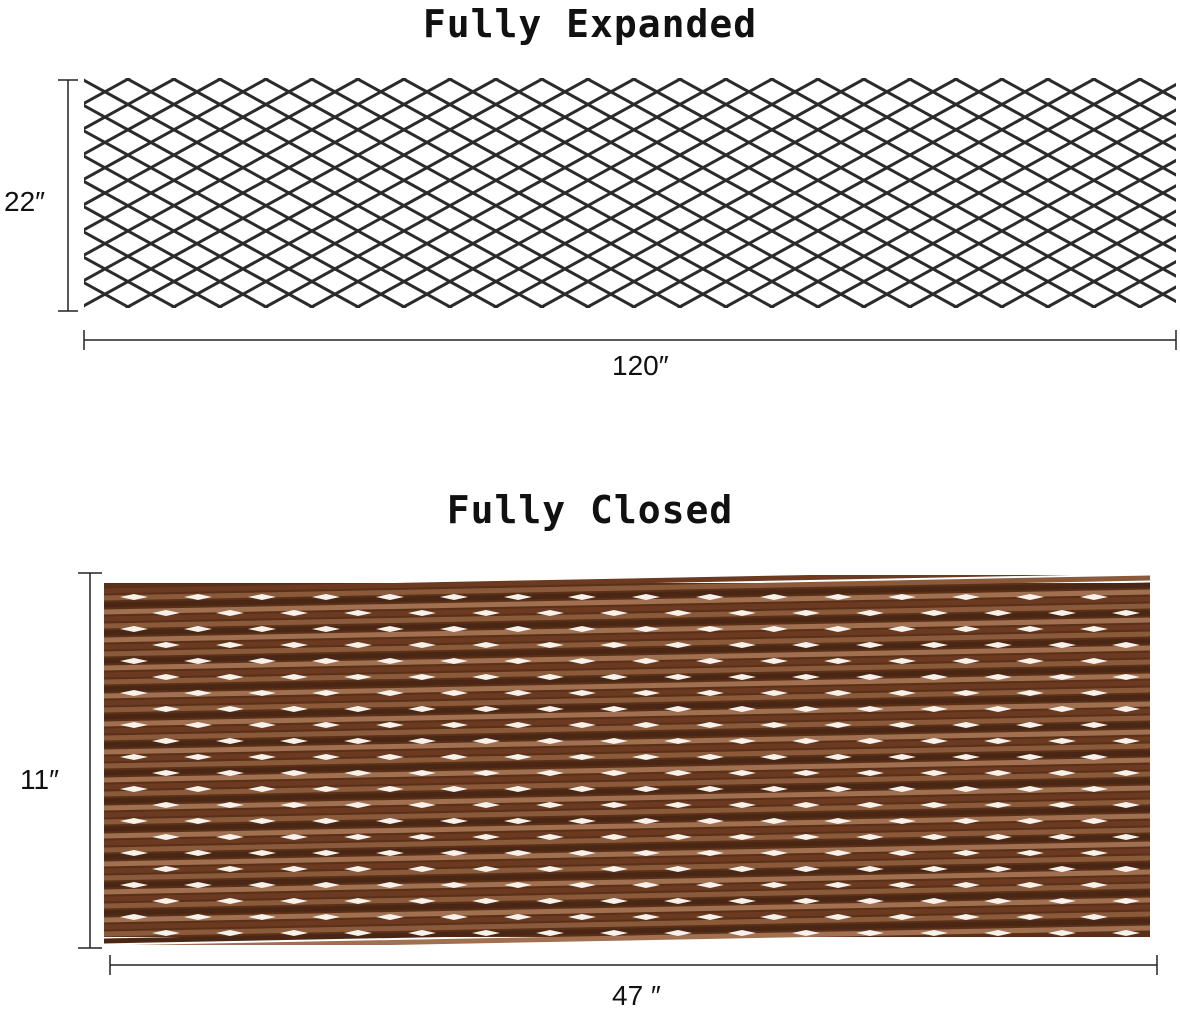 Image resolution: width=1180 pixels, height=1012 pixels. Describe the element at coordinates (39, 779) in the screenshot. I see `closed-height-label: 11″` at that location.